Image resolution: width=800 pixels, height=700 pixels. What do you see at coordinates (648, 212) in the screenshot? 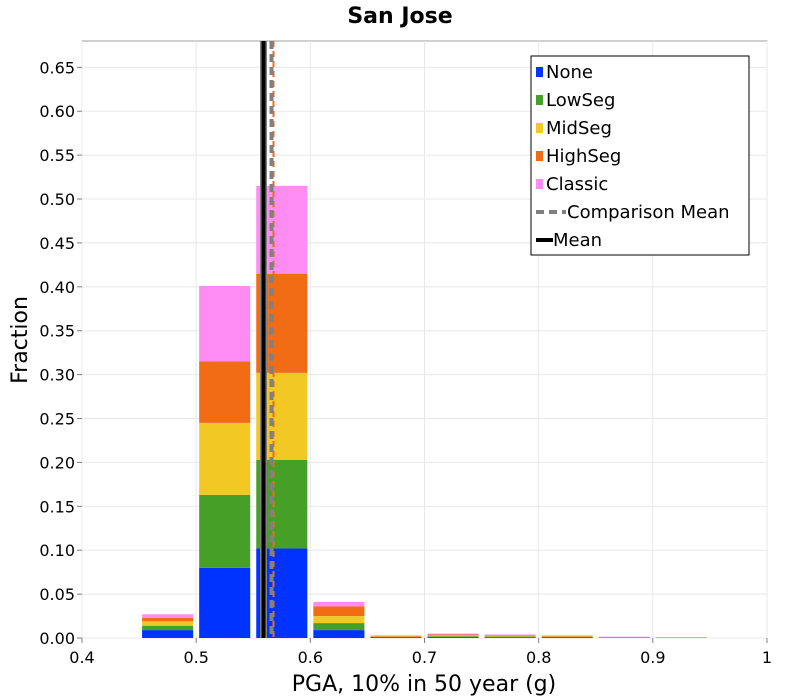
I see `legend-label: Comparison Mean` at bounding box center [648, 212].